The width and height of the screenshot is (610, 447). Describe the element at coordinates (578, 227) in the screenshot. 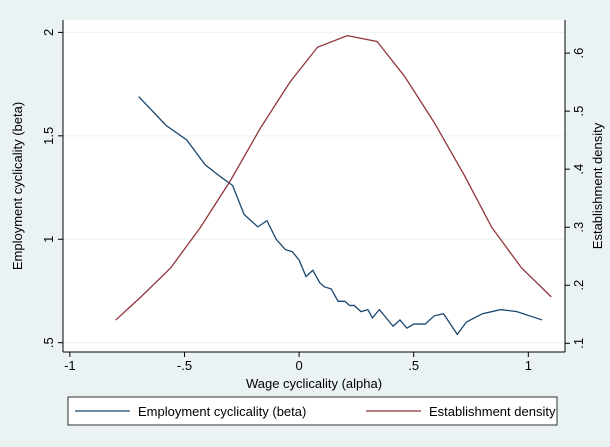

I see `y2-tick-label: .3` at that location.